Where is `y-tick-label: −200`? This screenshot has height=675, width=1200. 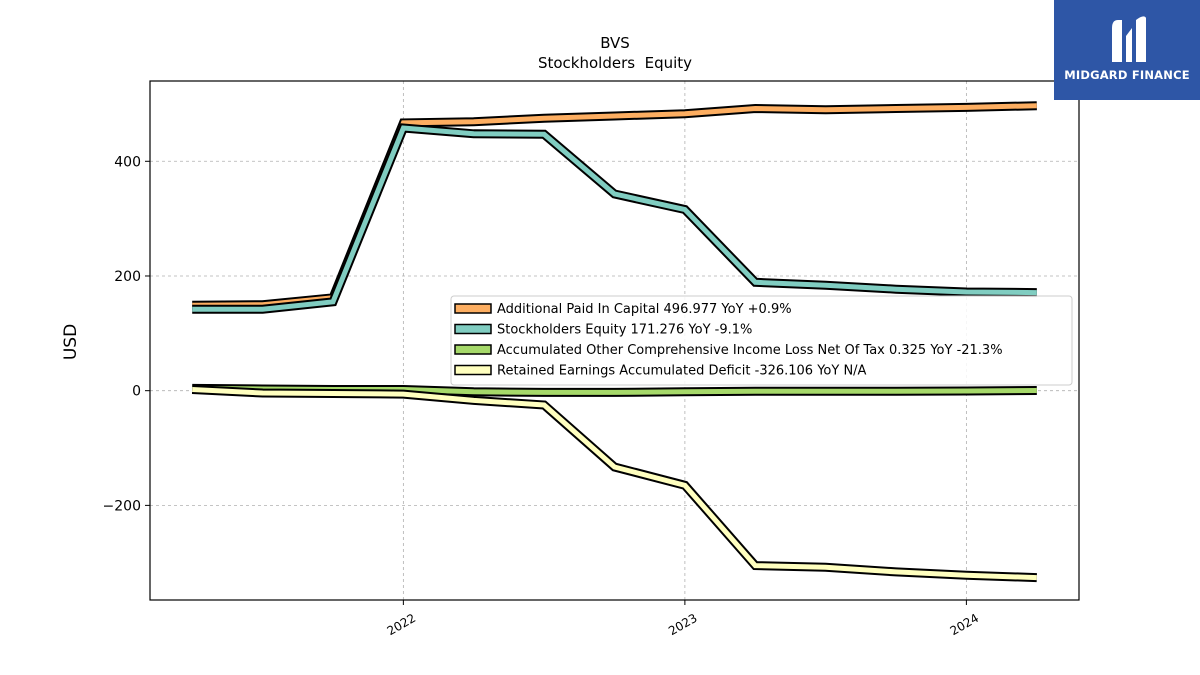 y-tick-label: −200 is located at coordinates (122, 506).